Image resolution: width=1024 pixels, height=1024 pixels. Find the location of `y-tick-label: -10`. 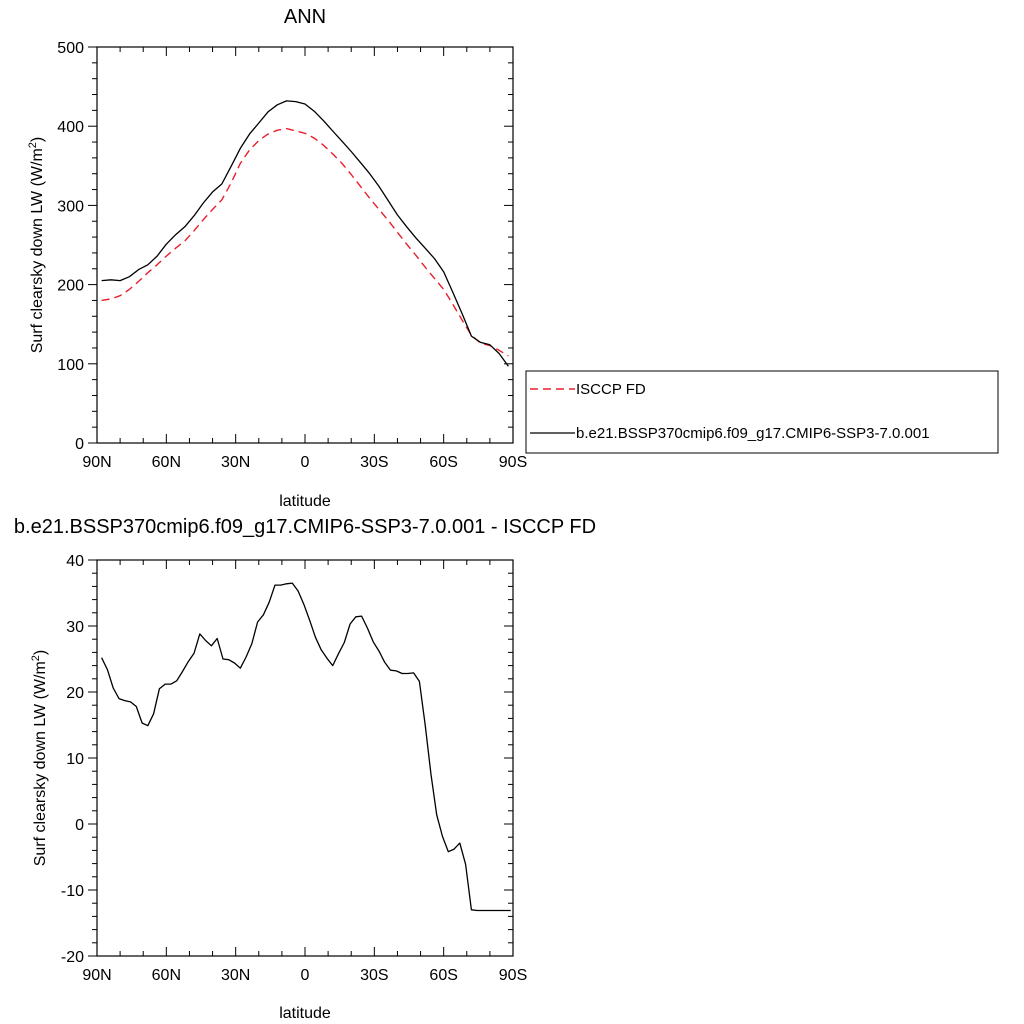

y-tick-label: -10 is located at coordinates (72, 891).